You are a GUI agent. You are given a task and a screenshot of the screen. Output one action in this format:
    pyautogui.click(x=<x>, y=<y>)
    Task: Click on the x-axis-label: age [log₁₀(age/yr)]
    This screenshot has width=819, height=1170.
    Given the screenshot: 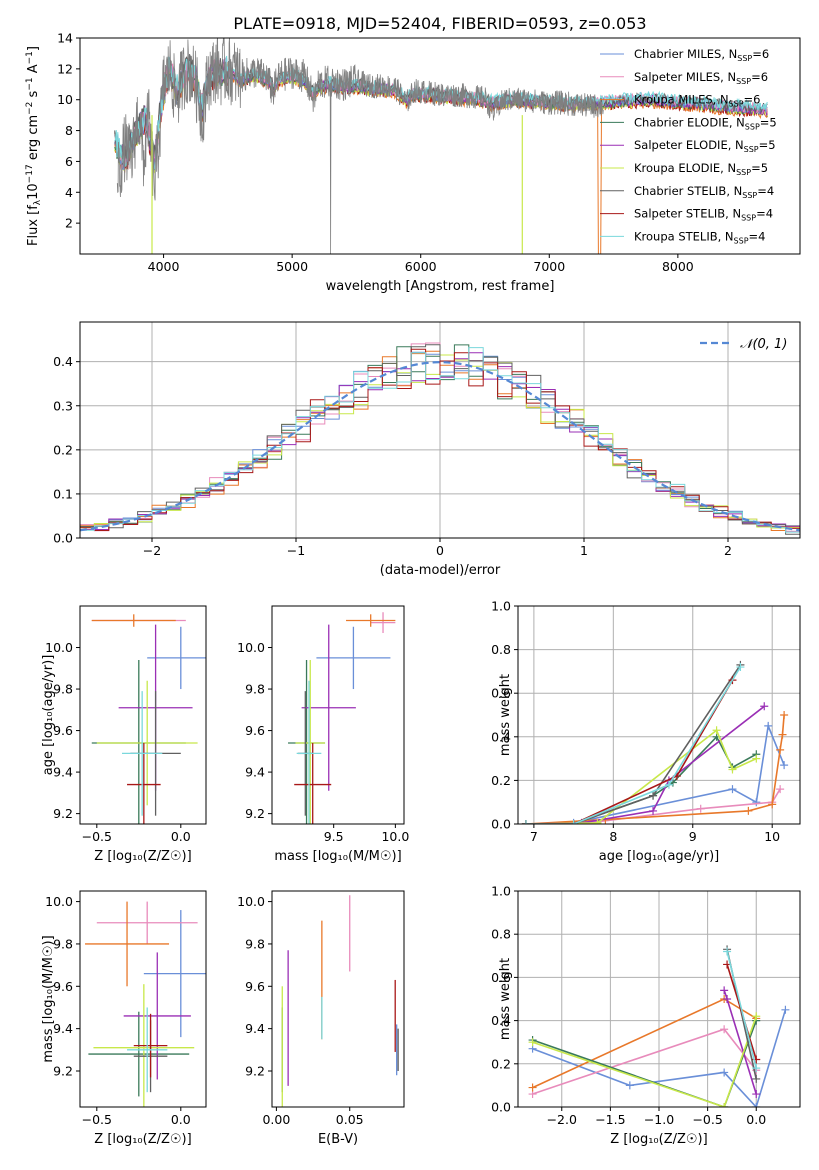 What is the action you would take?
    pyautogui.click(x=659, y=856)
    